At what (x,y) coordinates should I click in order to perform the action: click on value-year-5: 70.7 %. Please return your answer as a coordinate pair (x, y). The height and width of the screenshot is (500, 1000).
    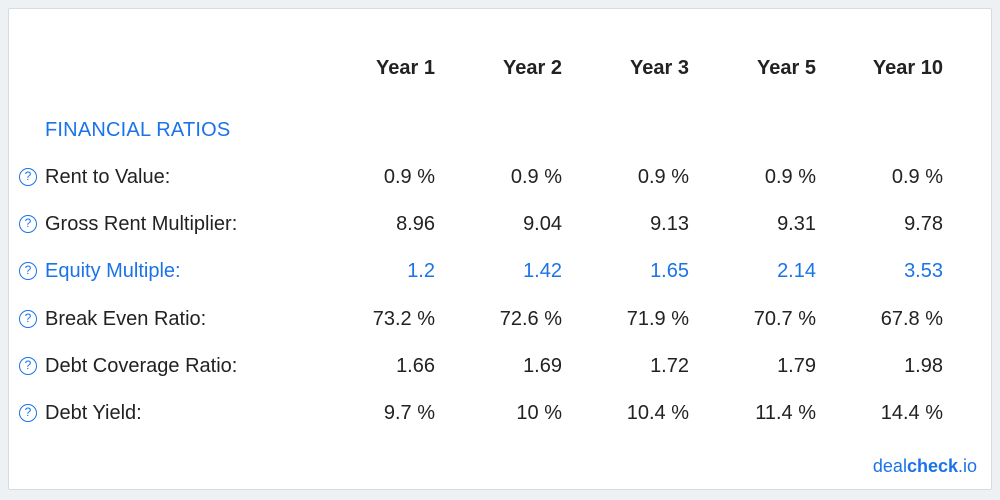
    Looking at the image, I should click on (784, 319).